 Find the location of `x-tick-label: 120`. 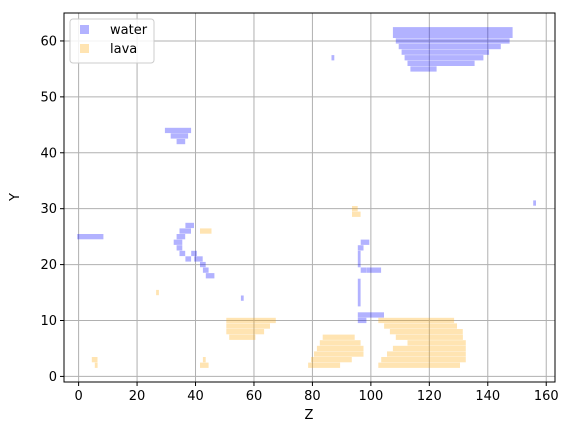

x-tick-label: 120 is located at coordinates (429, 396).